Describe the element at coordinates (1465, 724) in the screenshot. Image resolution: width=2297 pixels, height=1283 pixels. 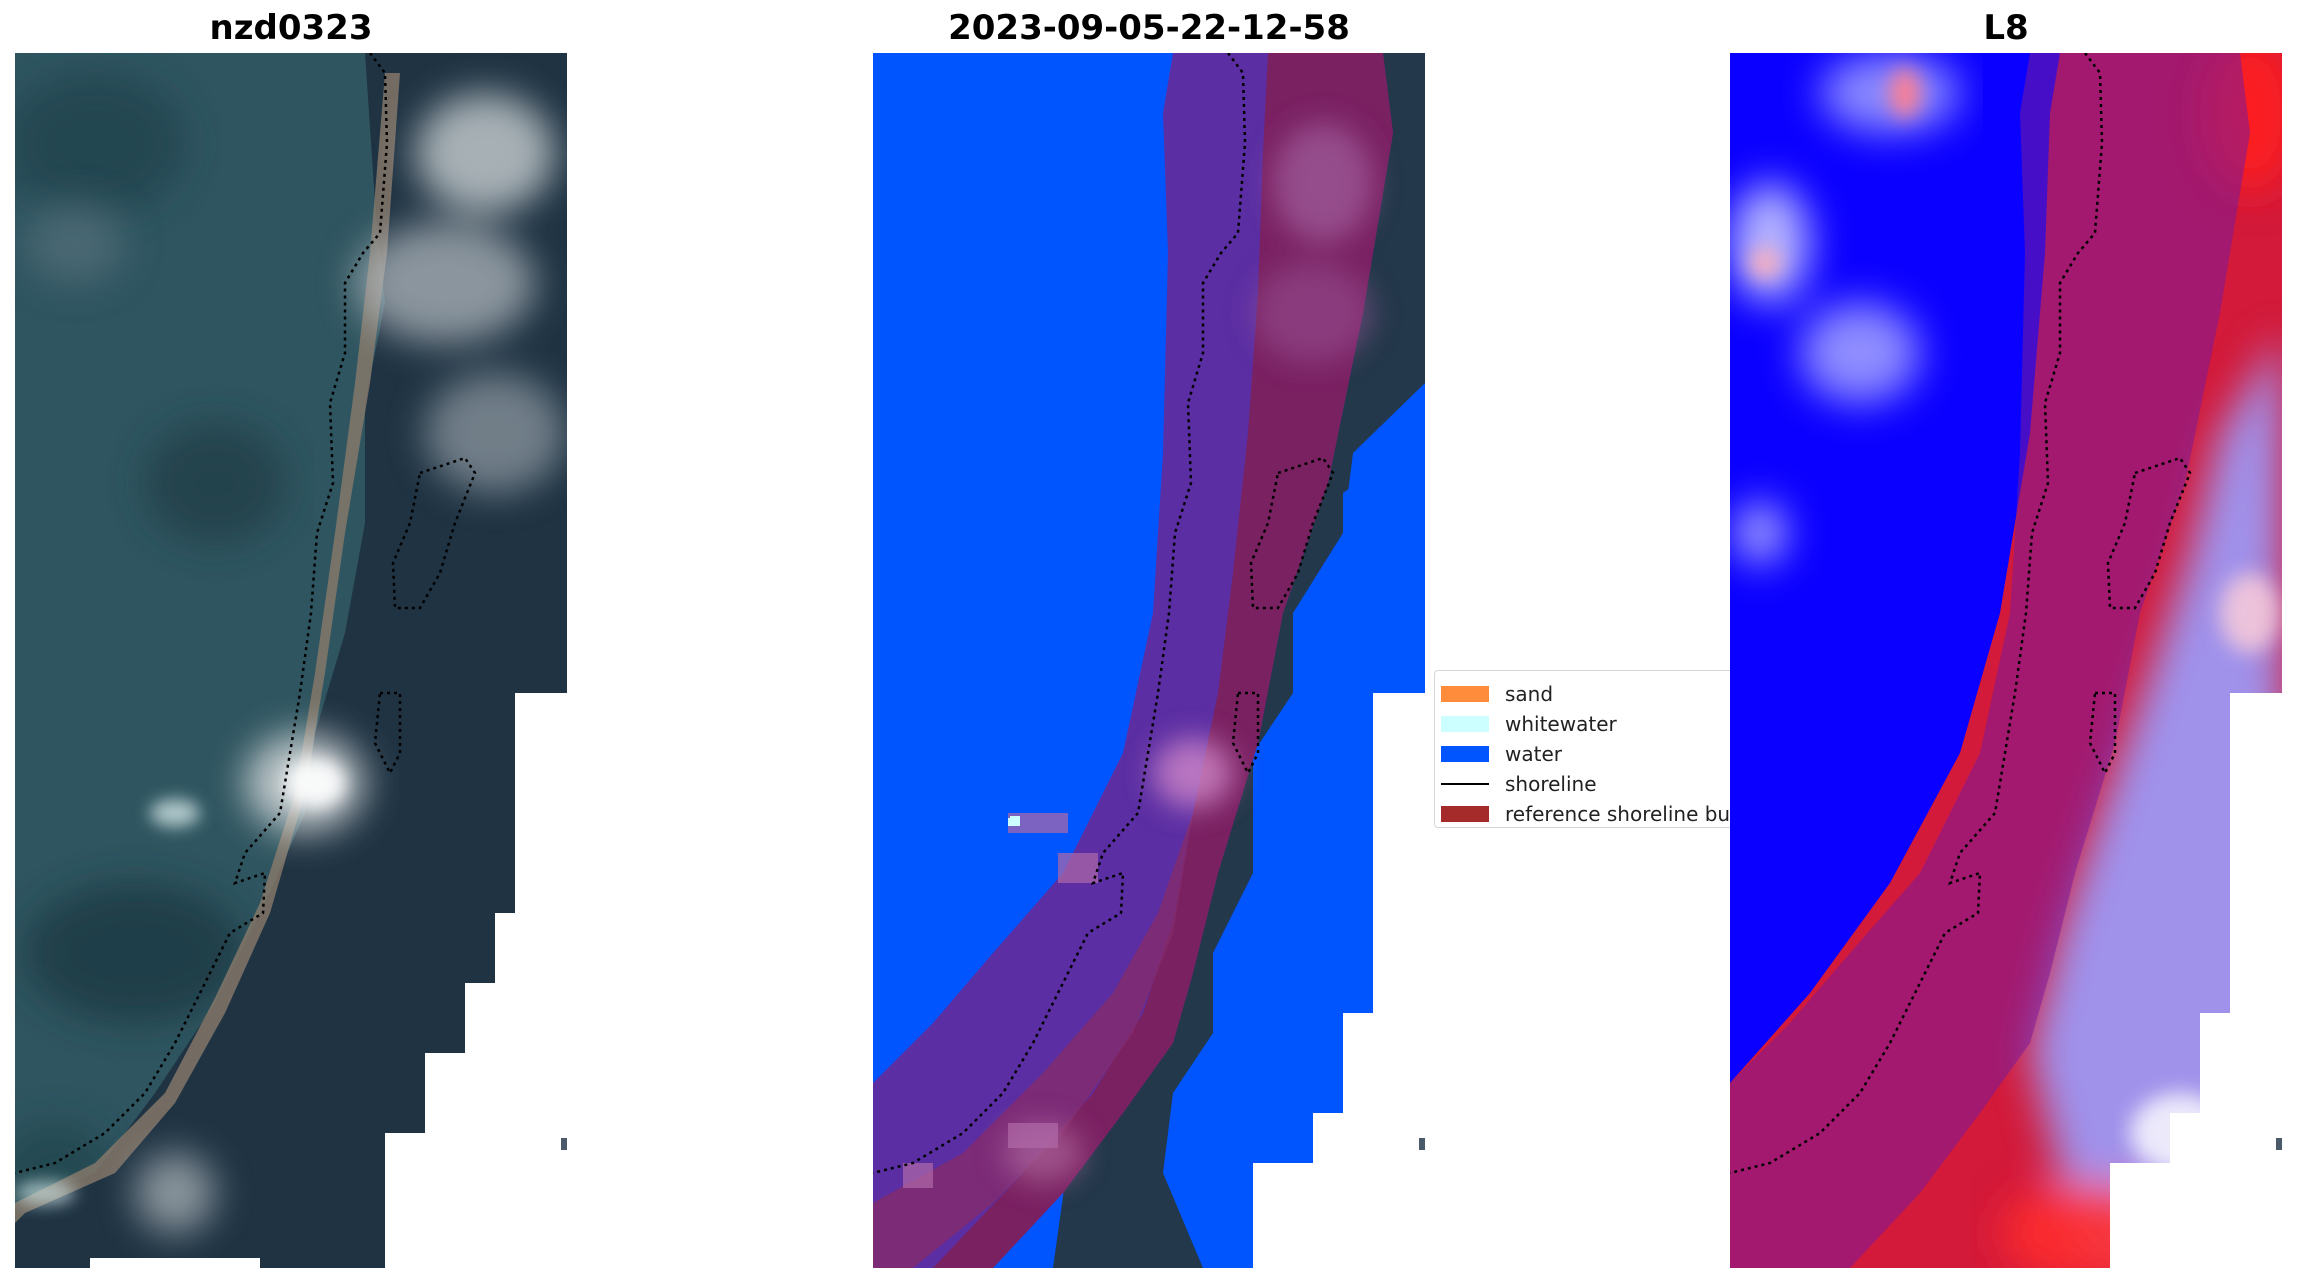
I see `legend-swatch-whitewater` at that location.